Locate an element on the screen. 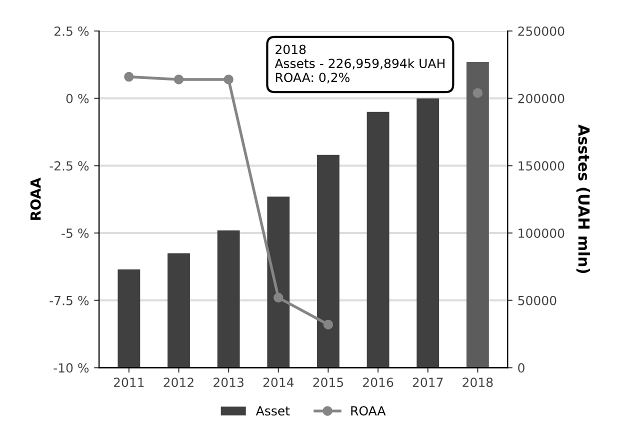 This screenshot has width=619, height=443. legend-label: ROAA is located at coordinates (368, 411).